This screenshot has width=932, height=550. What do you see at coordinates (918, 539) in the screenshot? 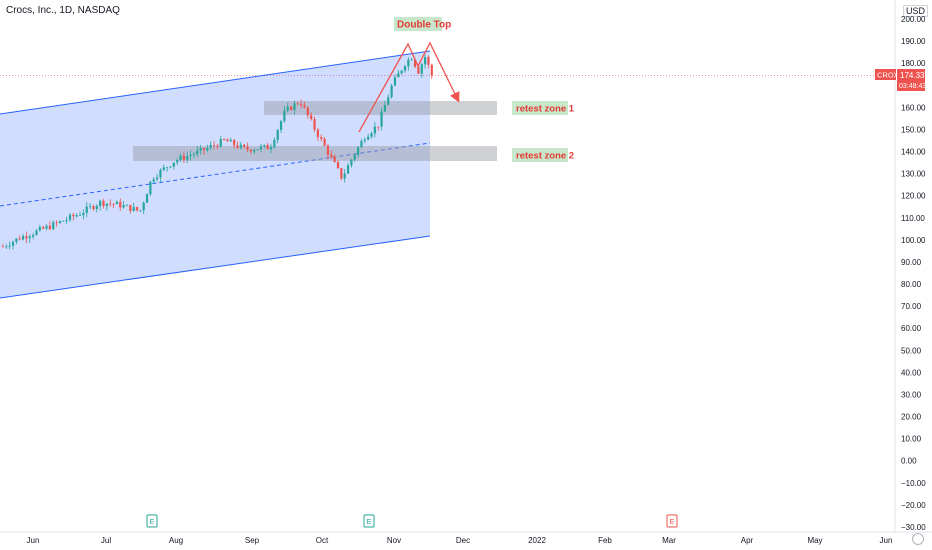
I see `settings-icon` at bounding box center [918, 539].